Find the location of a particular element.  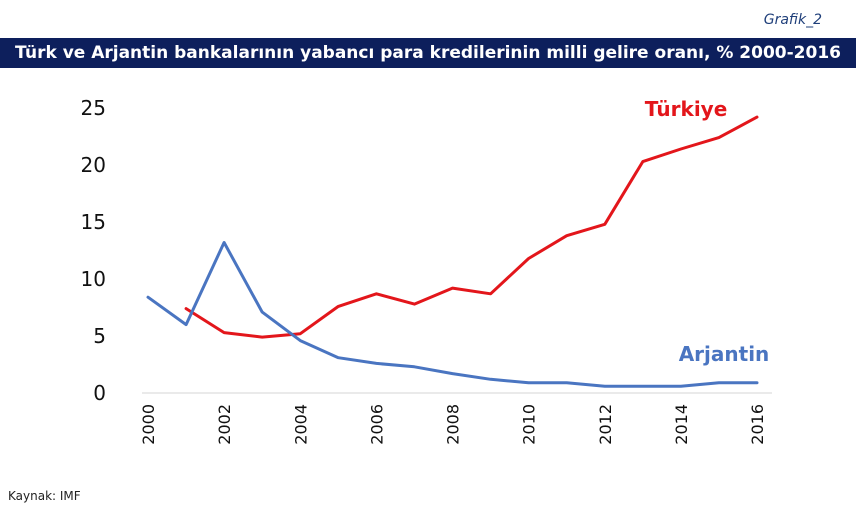

x-tick-label: 2010 is located at coordinates (529, 424).